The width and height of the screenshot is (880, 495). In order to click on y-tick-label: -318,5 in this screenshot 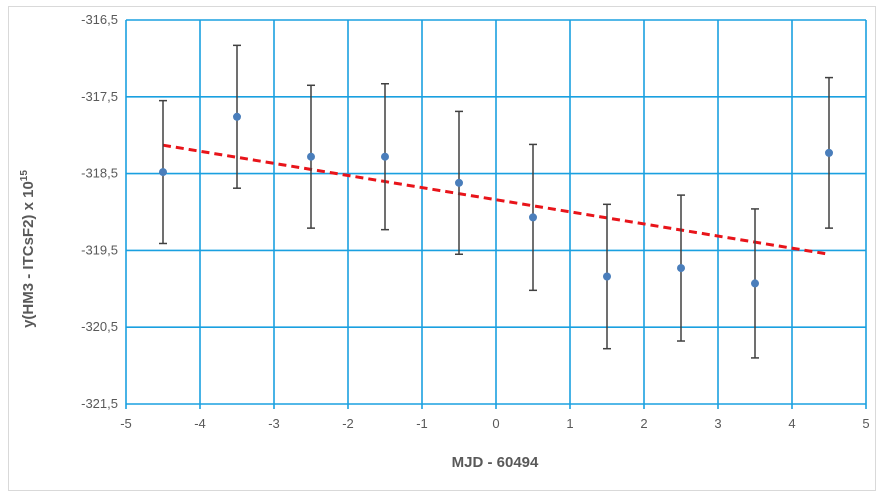, I will do `click(99, 173)`.